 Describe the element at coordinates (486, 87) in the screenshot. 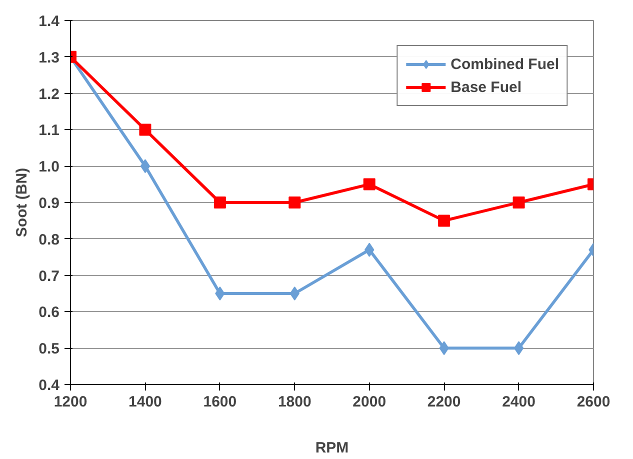

I see `legend-label: Base Fuel` at that location.